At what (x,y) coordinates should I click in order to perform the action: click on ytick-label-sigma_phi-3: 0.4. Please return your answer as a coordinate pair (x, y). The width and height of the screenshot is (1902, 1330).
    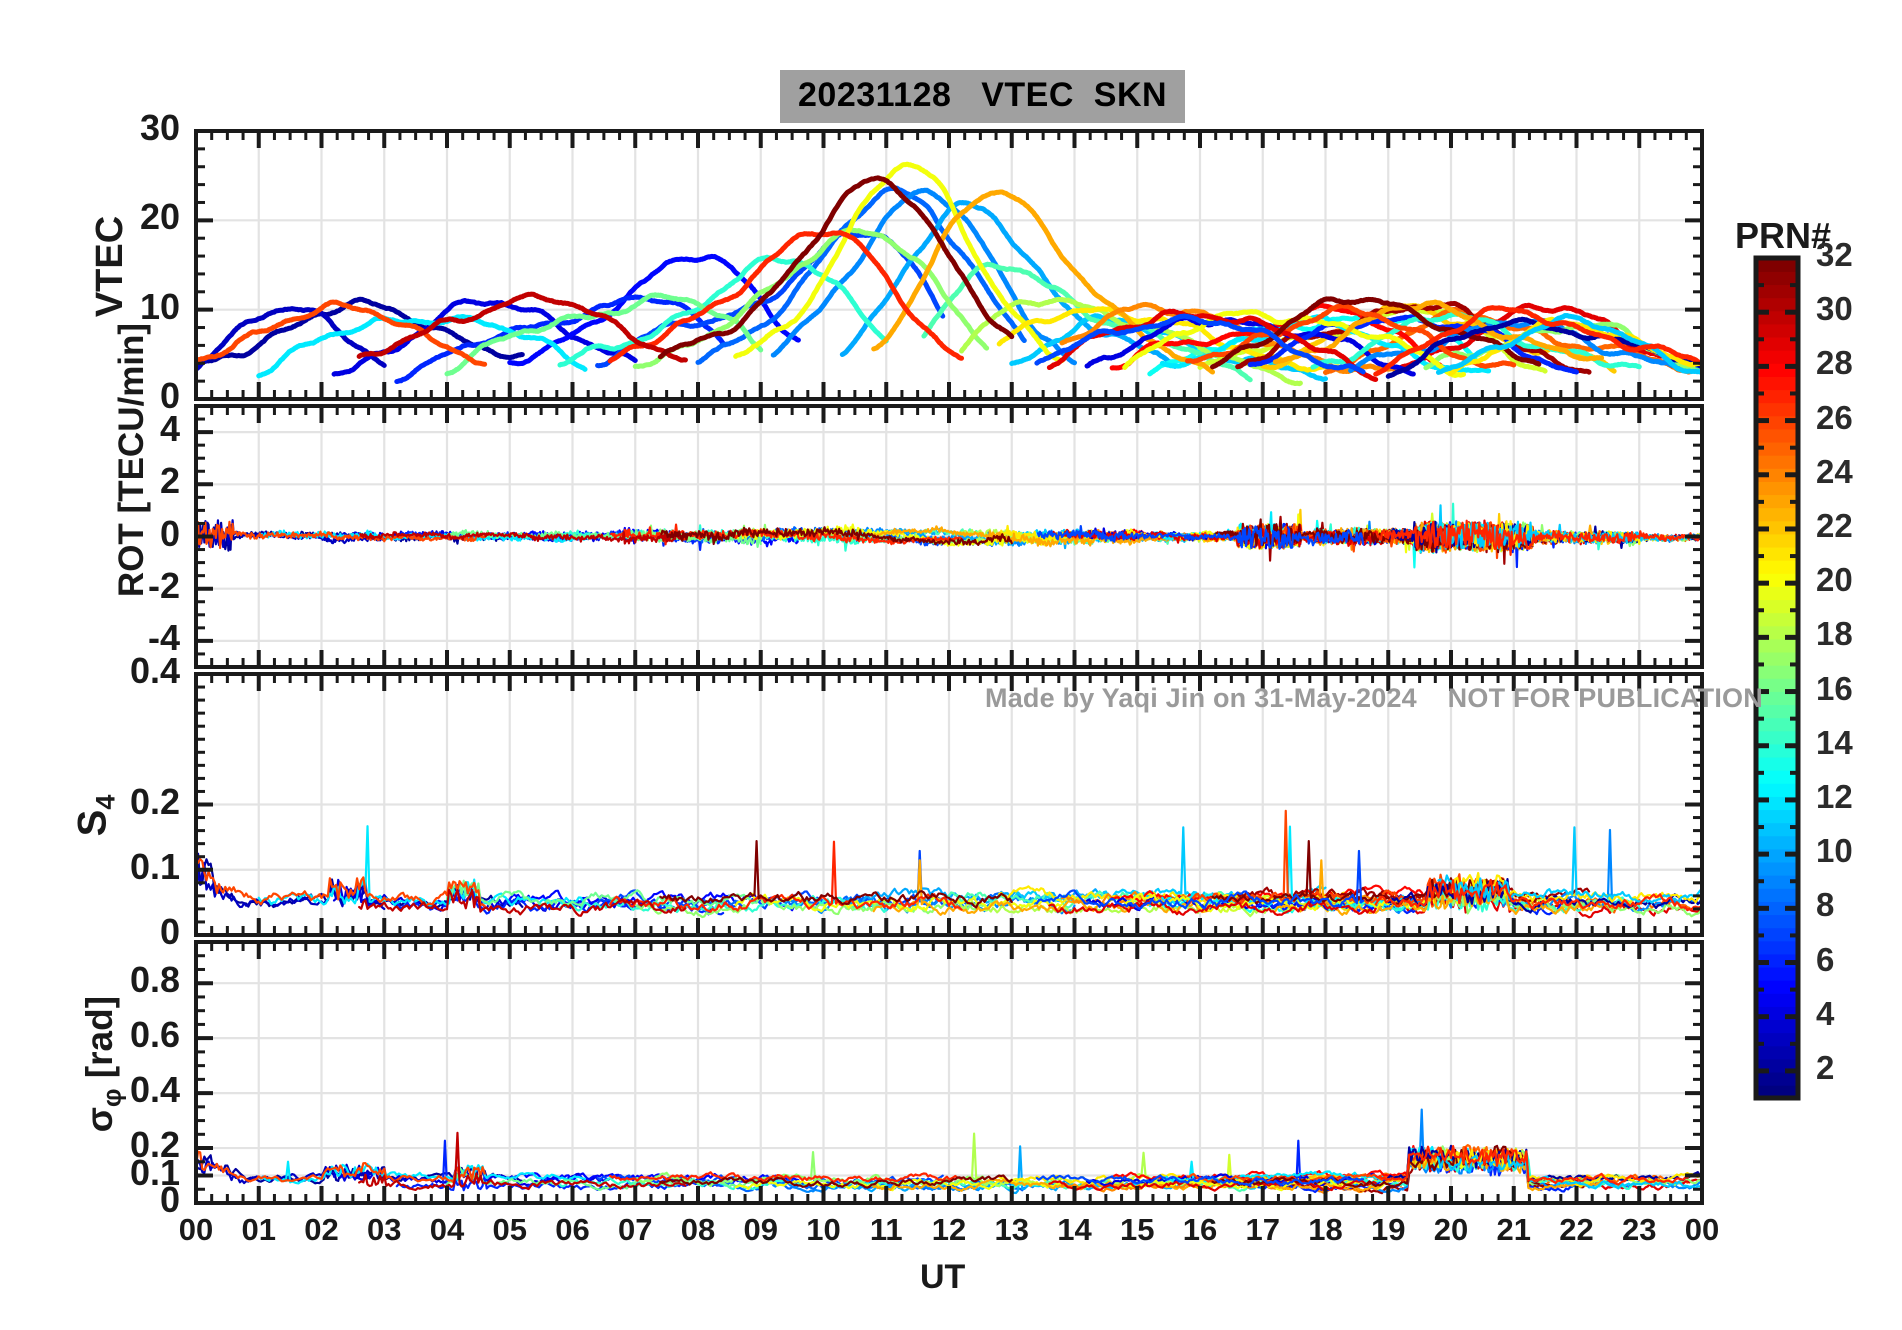
    Looking at the image, I should click on (154, 1090).